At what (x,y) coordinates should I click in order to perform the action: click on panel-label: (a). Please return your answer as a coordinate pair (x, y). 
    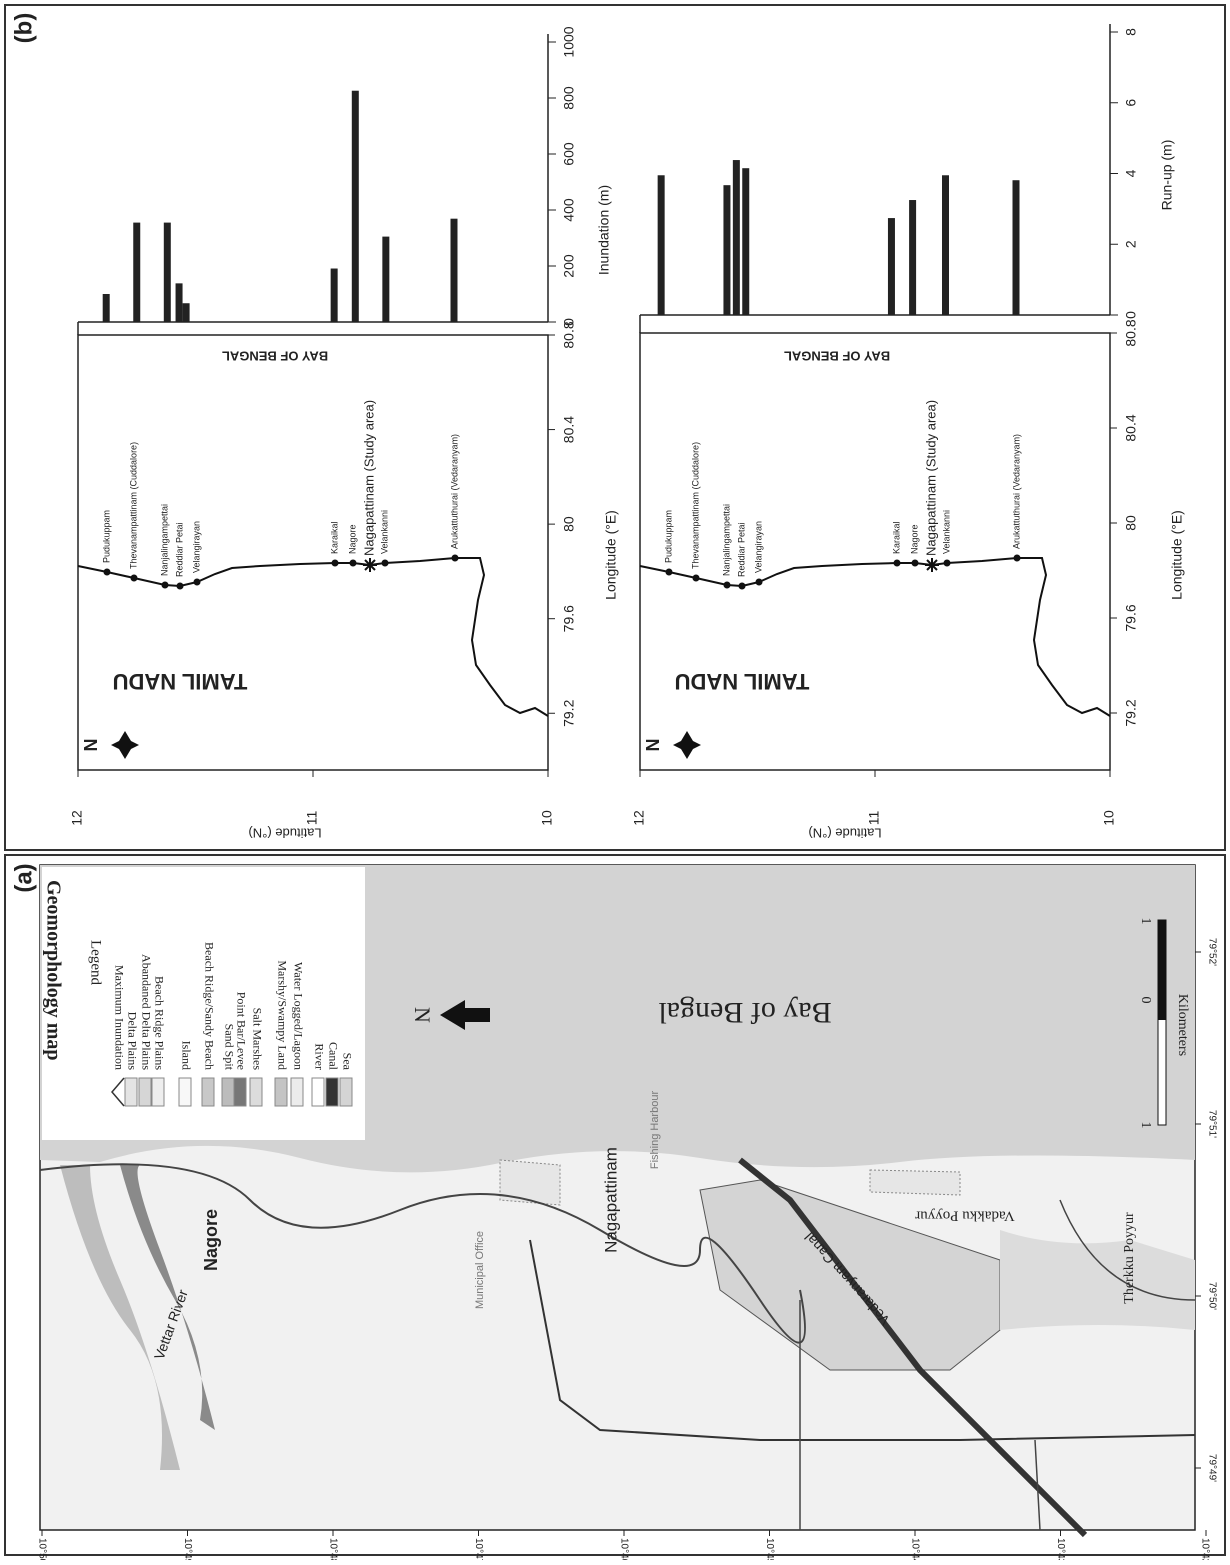
    Looking at the image, I should click on (23, 877).